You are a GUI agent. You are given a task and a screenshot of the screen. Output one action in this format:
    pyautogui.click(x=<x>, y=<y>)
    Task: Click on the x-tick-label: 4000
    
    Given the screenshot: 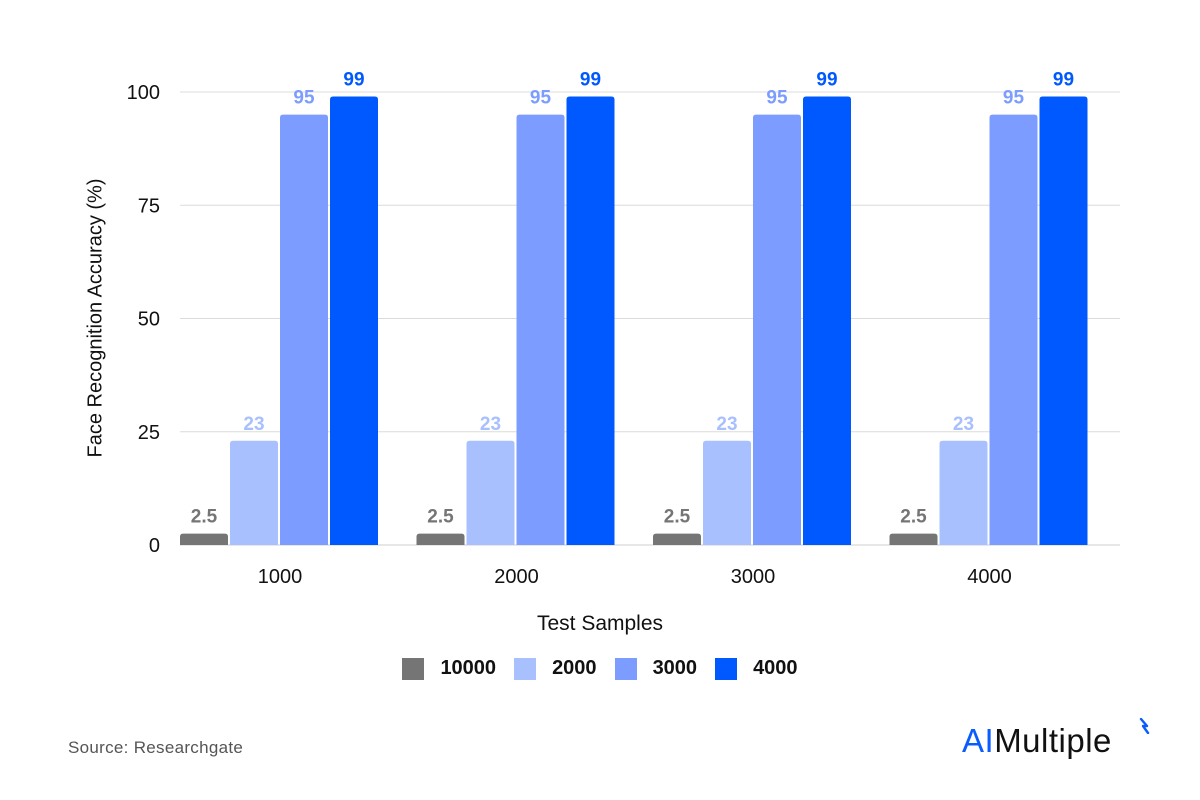 What is the action you would take?
    pyautogui.click(x=989, y=577)
    